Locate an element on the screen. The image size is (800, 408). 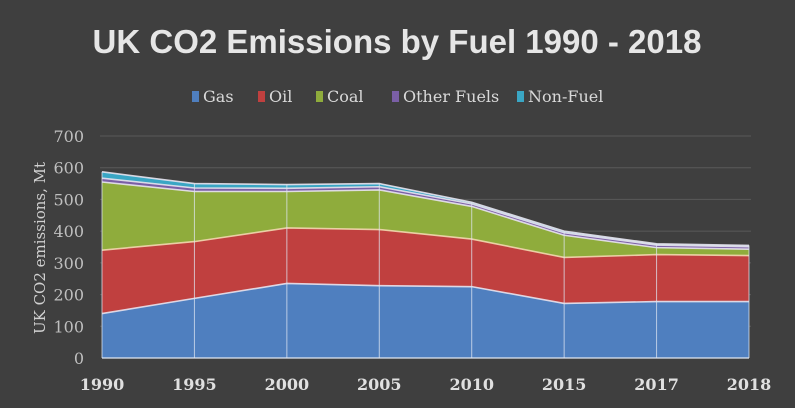
legend-item-other-fuels: Other Fuels is located at coordinates (445, 96).